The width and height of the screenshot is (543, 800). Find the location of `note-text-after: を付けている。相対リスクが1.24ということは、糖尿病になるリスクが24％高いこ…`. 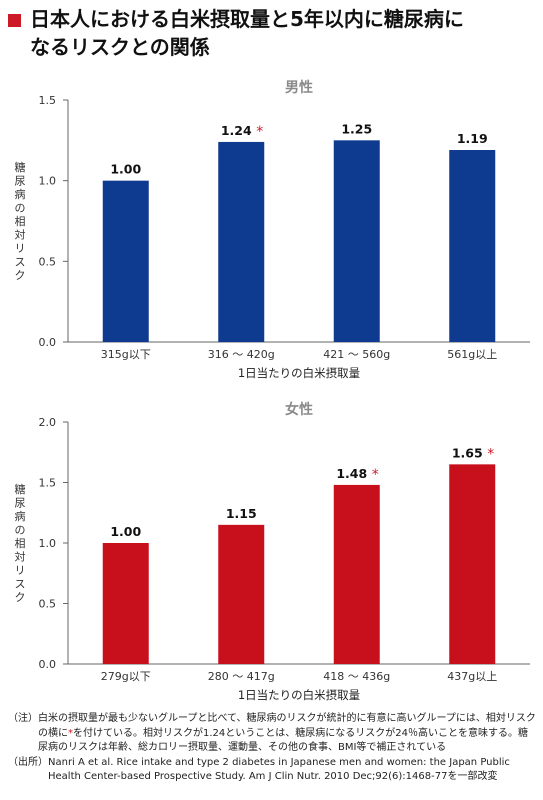

note-text-after: を付けている。相対リスクが1.24ということは、糖尿病になるリスクが24％高いこ… is located at coordinates (283, 740).